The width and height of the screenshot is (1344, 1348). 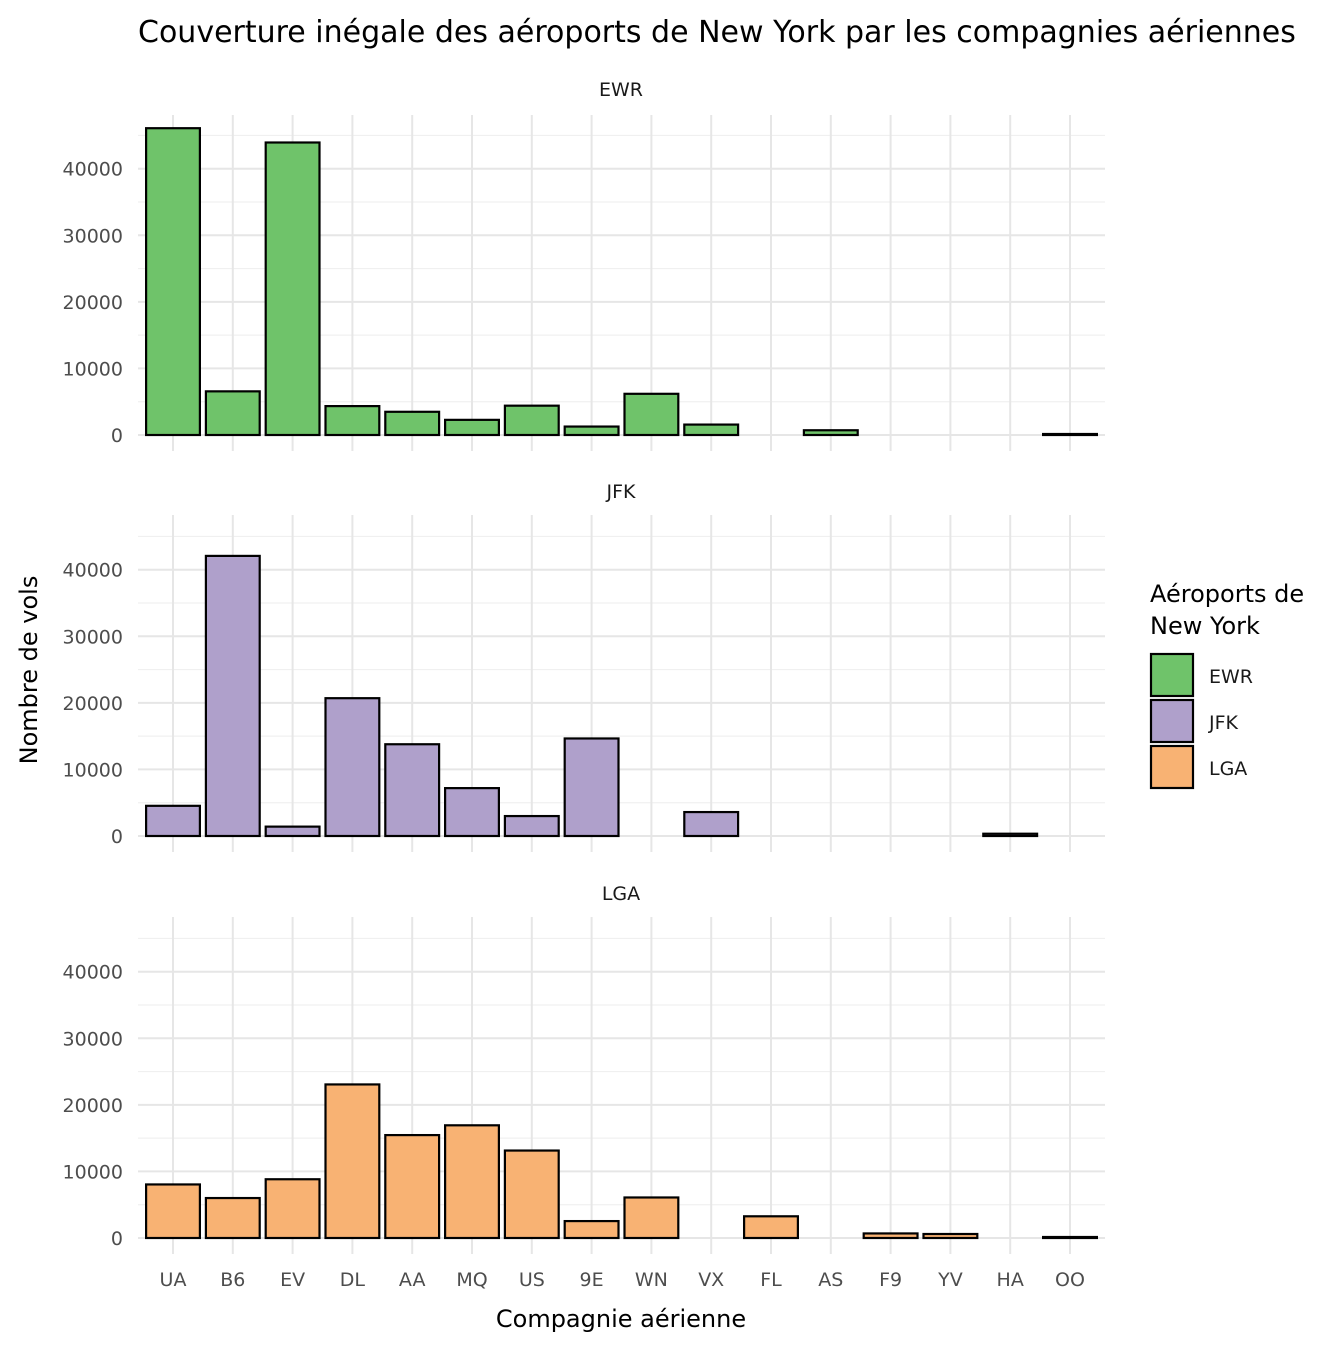 I want to click on bar-lga-b6, so click(x=232, y=1218).